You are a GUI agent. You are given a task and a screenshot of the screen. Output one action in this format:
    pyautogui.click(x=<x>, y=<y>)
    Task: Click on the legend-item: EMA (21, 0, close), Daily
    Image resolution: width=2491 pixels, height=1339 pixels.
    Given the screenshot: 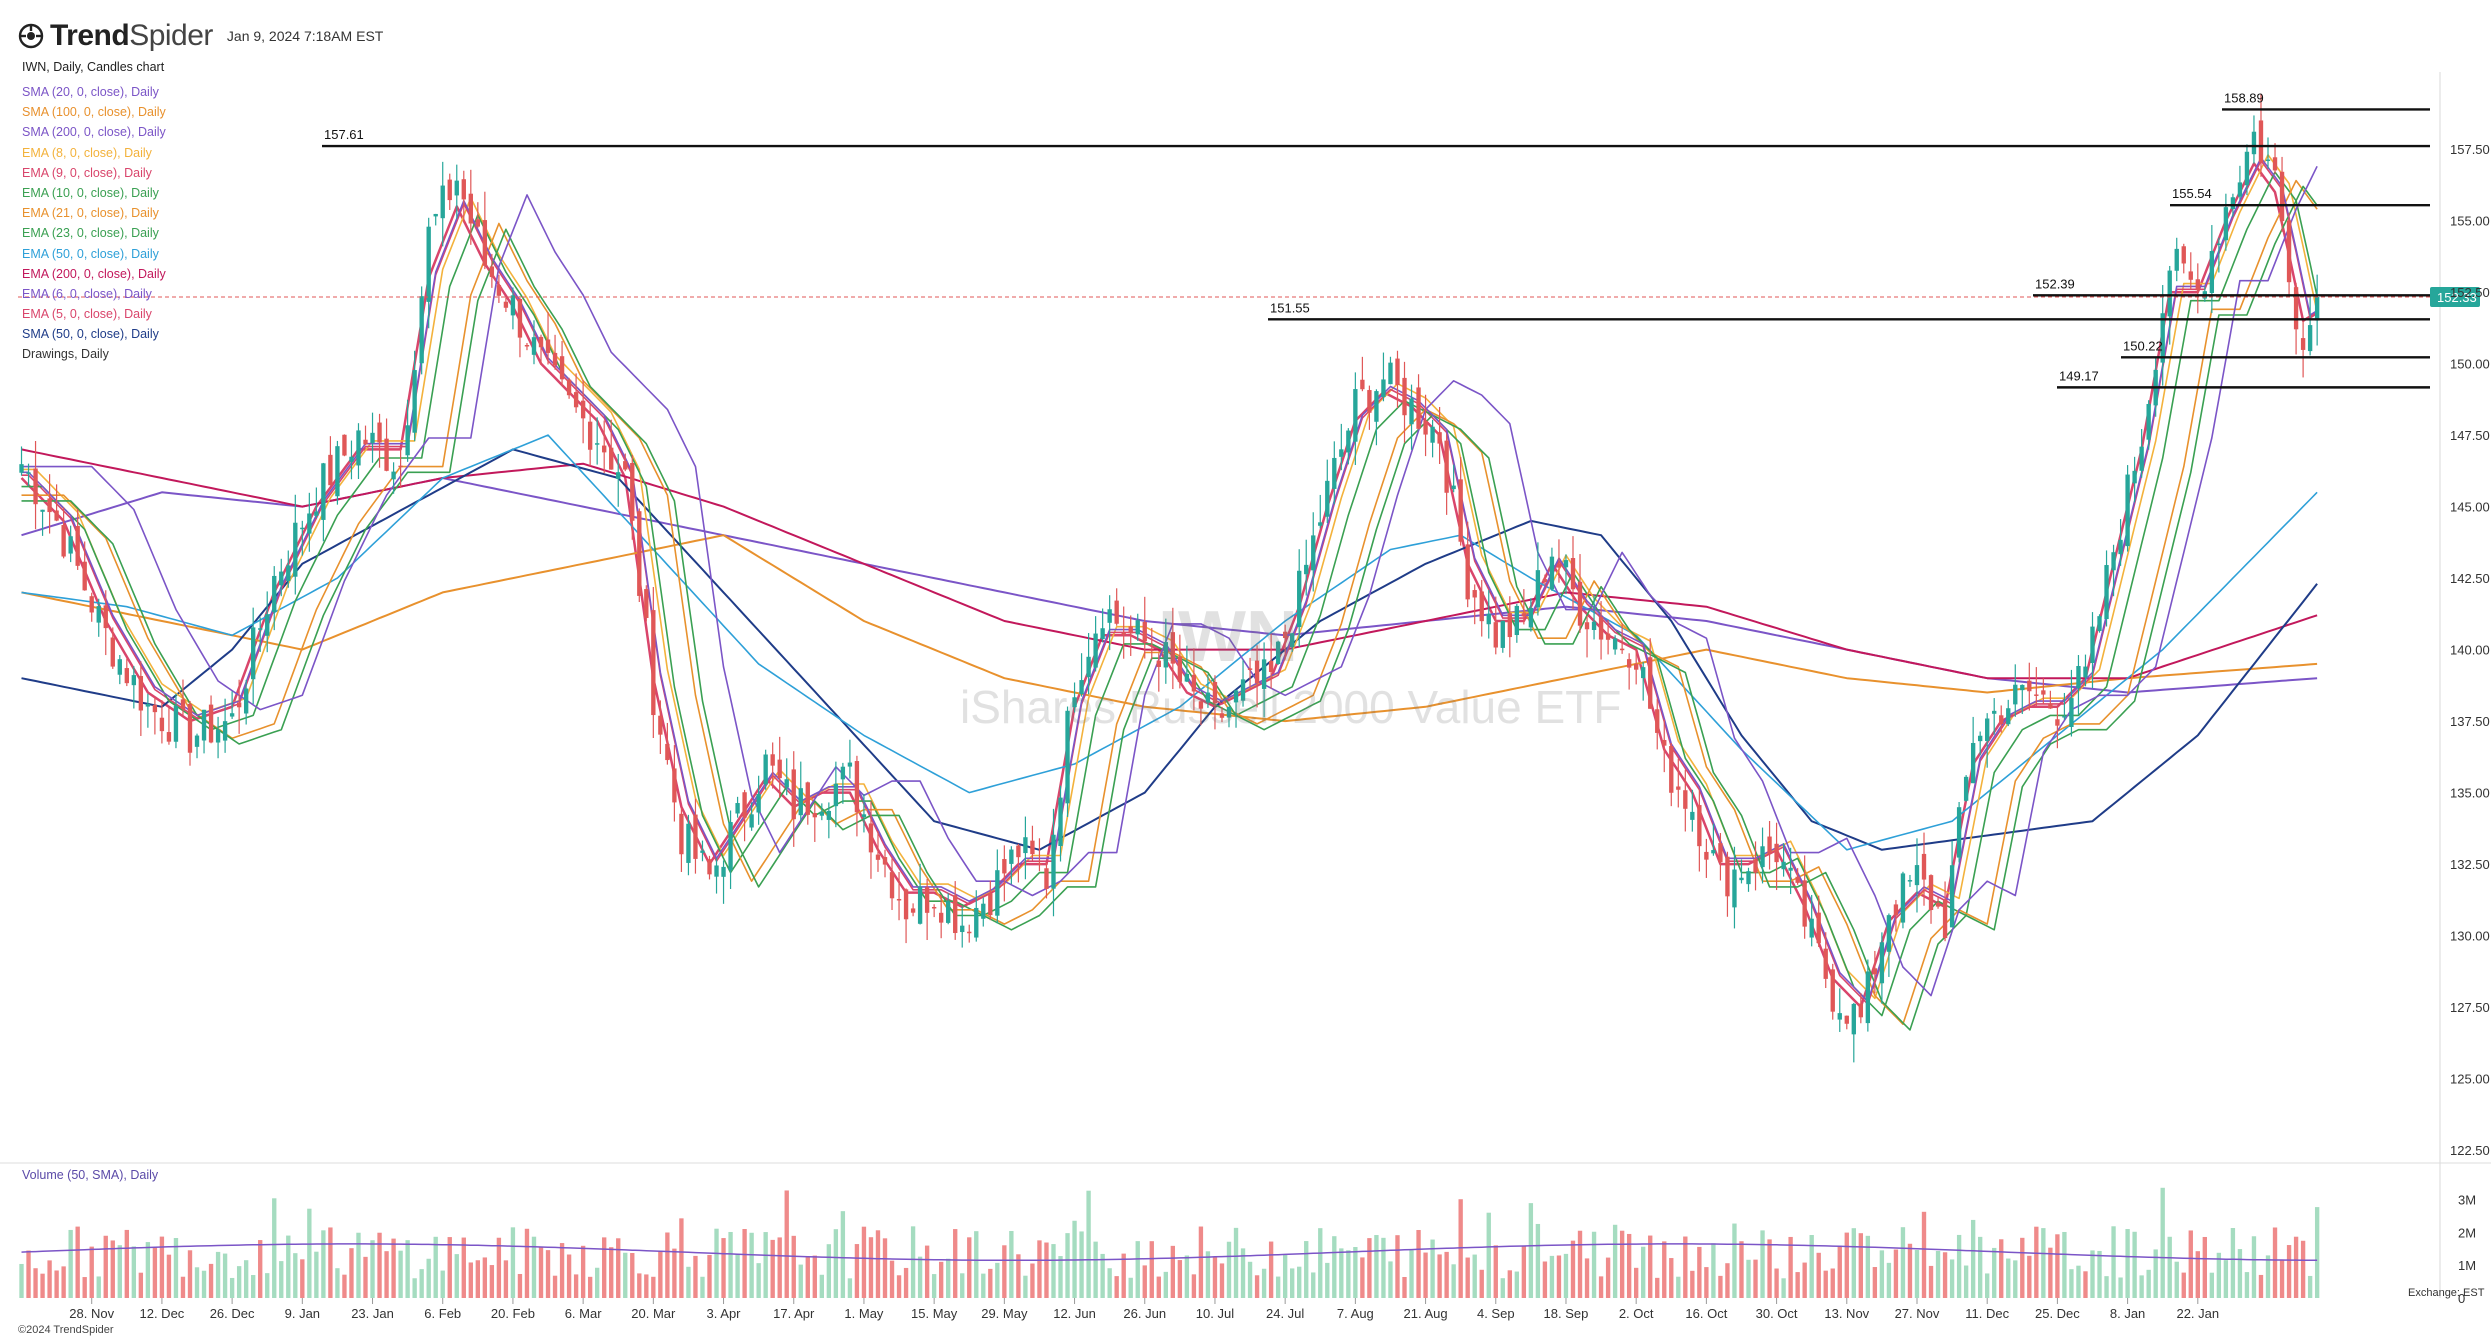 What is the action you would take?
    pyautogui.click(x=90, y=213)
    